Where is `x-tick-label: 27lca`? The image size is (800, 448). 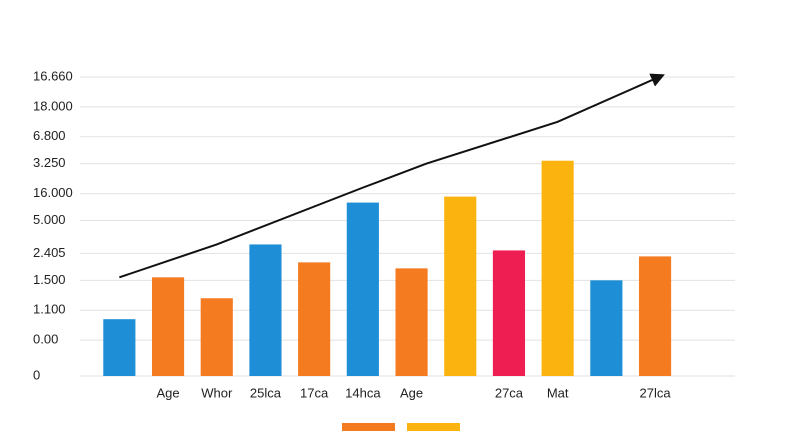 x-tick-label: 27lca is located at coordinates (656, 392).